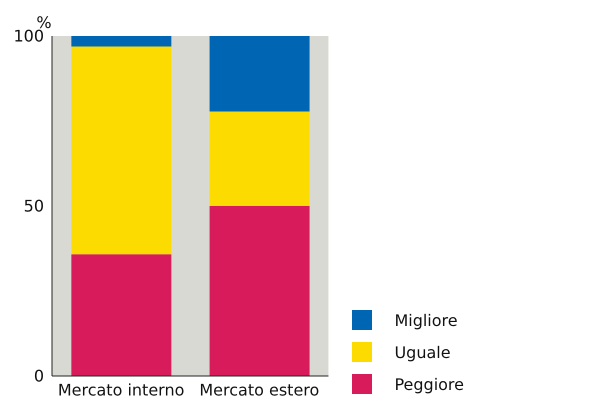  Describe the element at coordinates (429, 384) in the screenshot. I see `legend-label: Peggiore` at that location.